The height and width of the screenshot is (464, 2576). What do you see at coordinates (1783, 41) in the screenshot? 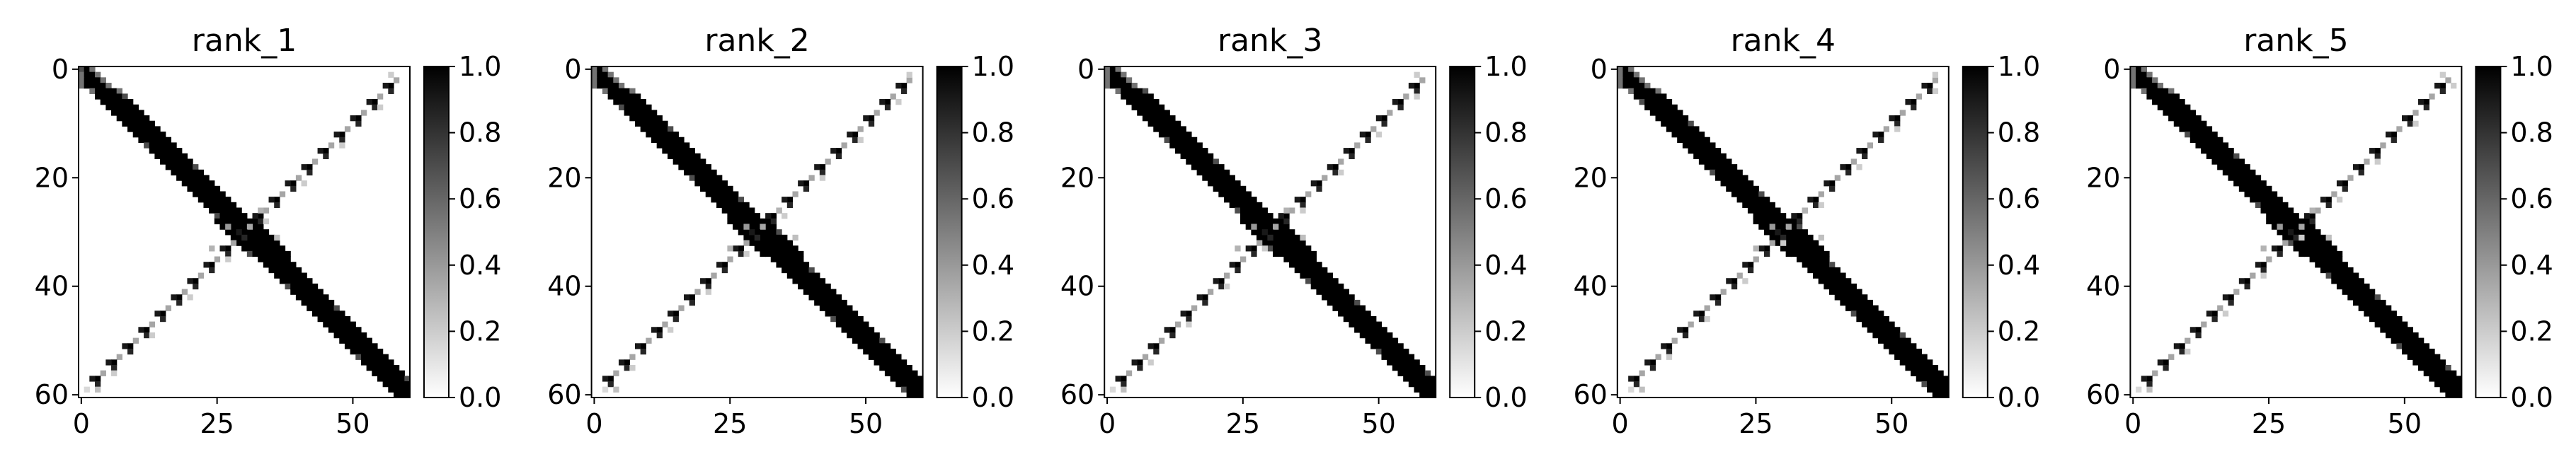
I see `panel-title: rank_4` at bounding box center [1783, 41].